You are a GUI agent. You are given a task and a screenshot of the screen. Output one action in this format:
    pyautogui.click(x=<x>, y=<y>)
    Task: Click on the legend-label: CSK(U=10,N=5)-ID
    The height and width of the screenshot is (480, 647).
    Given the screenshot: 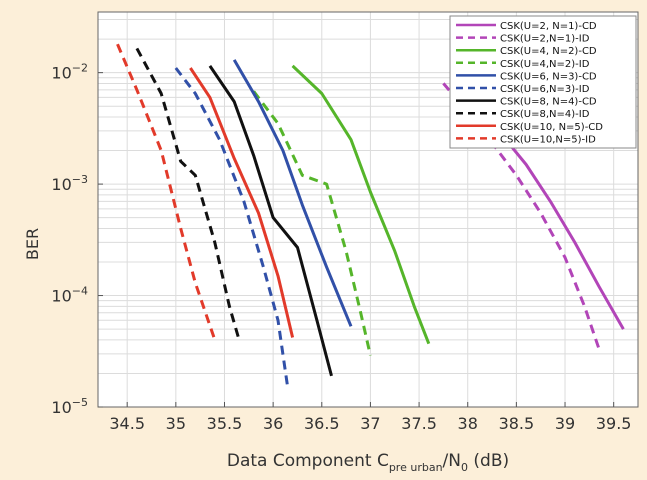 What is the action you would take?
    pyautogui.click(x=548, y=139)
    